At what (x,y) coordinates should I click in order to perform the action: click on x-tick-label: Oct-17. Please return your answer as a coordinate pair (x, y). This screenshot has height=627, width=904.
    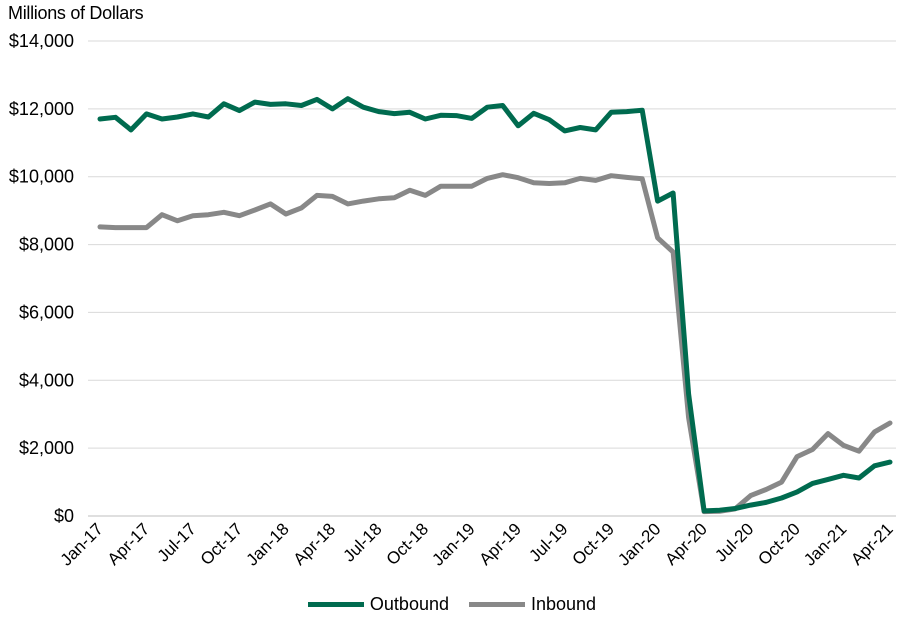
    Looking at the image, I should click on (222, 544).